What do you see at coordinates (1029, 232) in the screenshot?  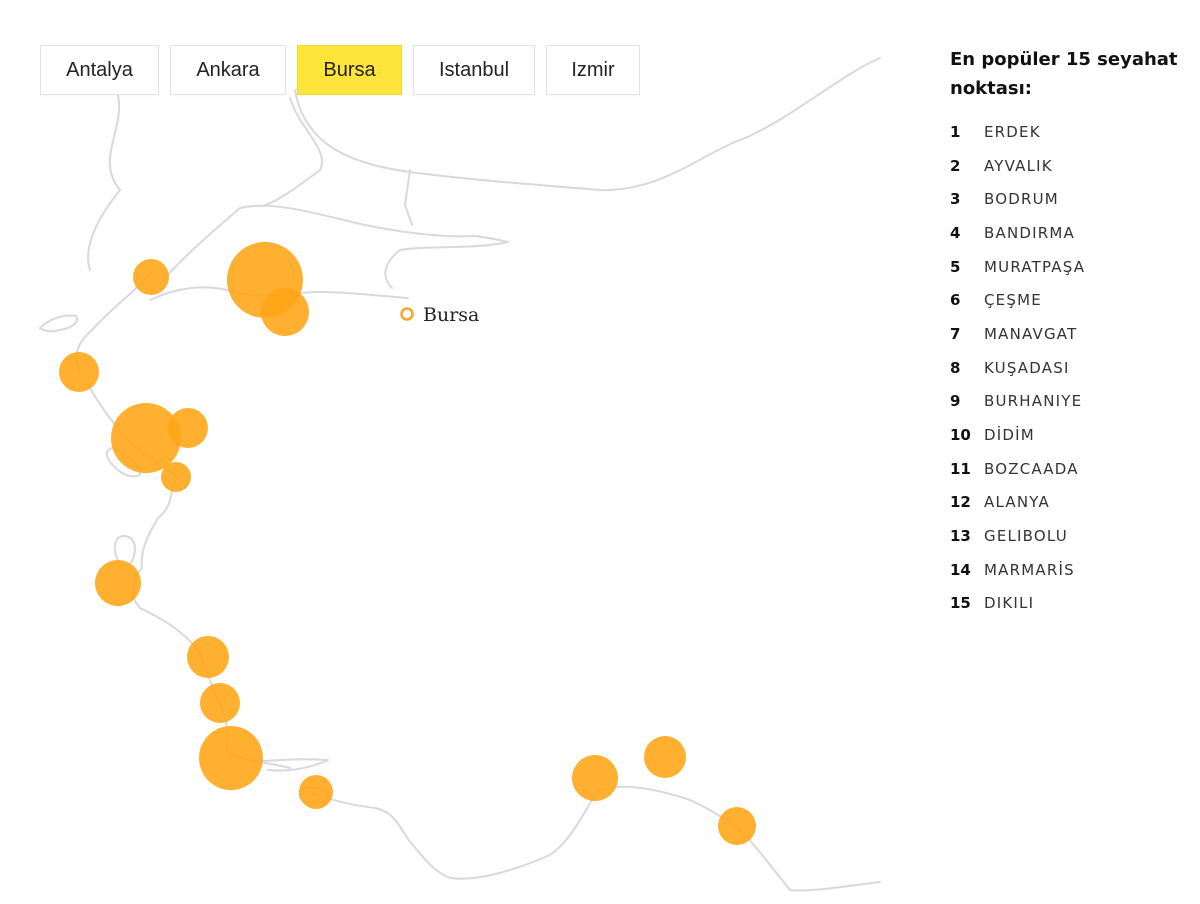 I see `rank-destination-name: BANDIRMA` at bounding box center [1029, 232].